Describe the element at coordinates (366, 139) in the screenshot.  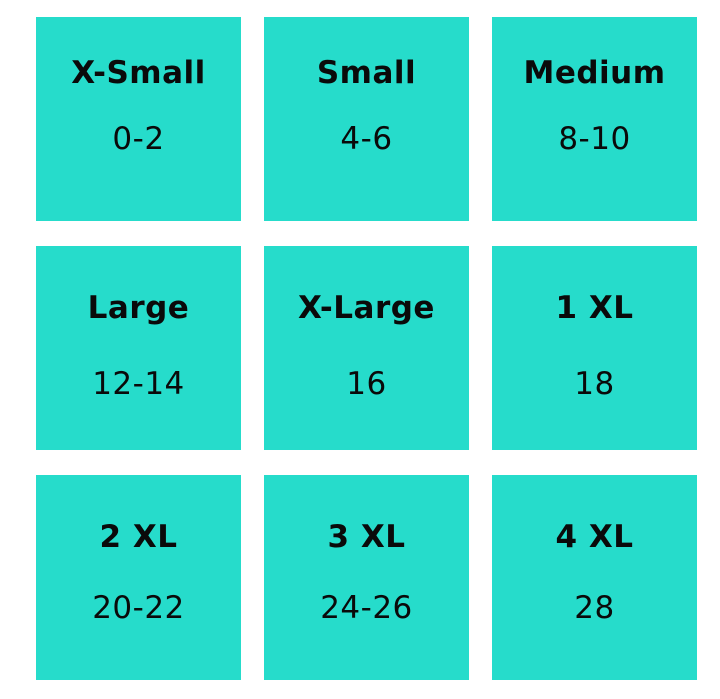
I see `size-range: 4-6` at that location.